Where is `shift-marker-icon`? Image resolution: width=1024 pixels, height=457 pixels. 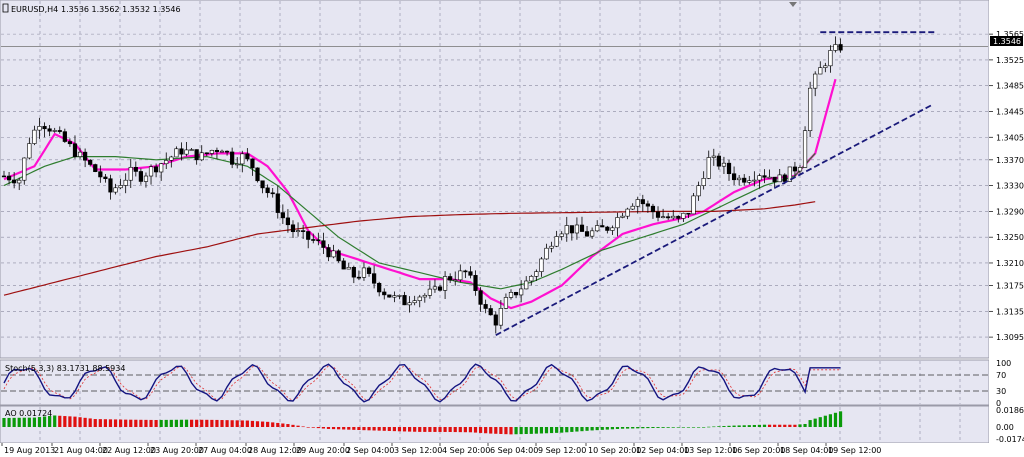 shift-marker-icon is located at coordinates (793, 4).